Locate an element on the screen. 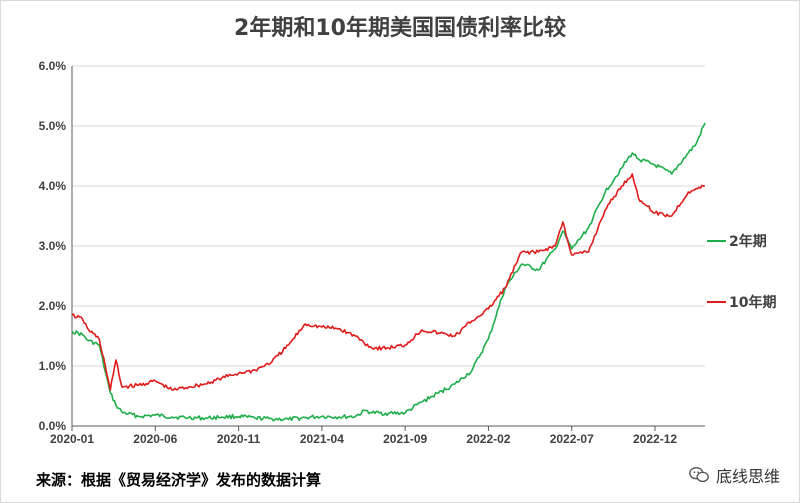 The height and width of the screenshot is (503, 800). y-tick-label: 1.0% is located at coordinates (53, 366).